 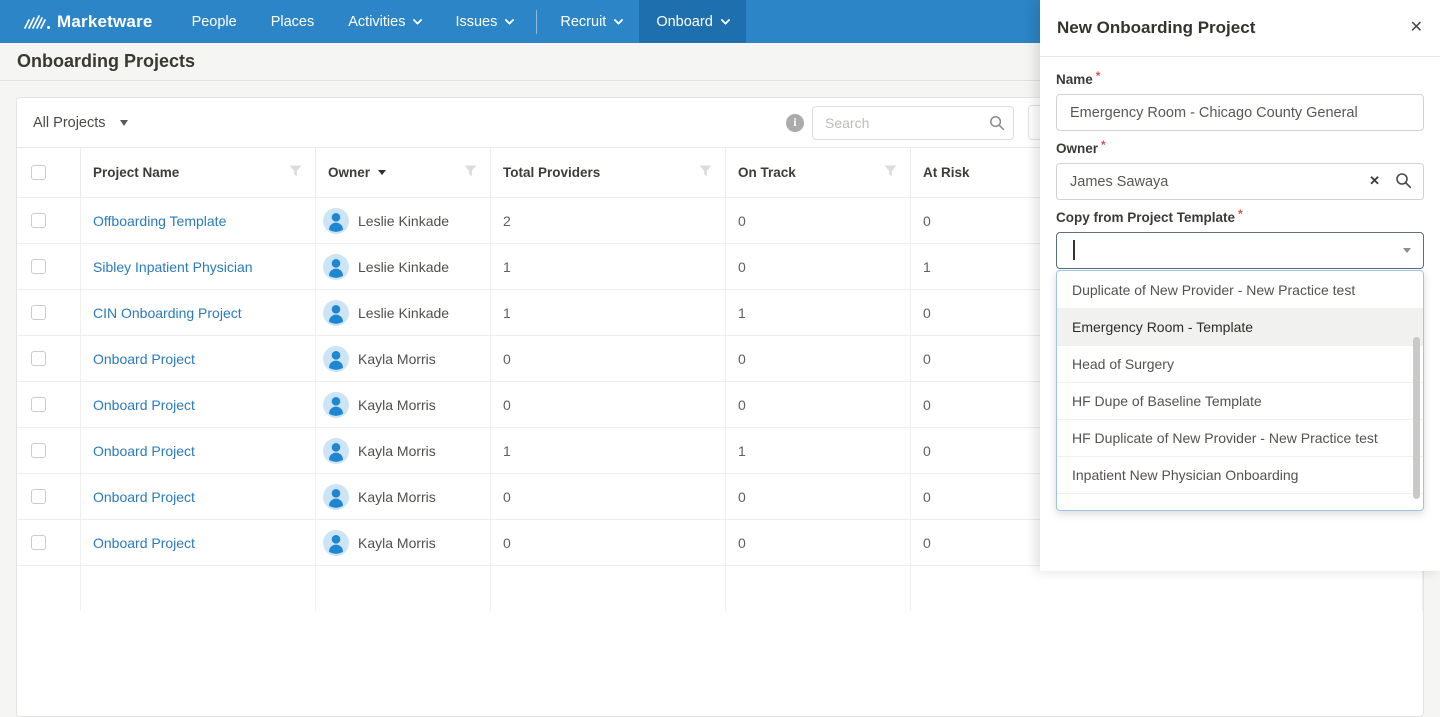 I want to click on name-input, so click(x=1240, y=112).